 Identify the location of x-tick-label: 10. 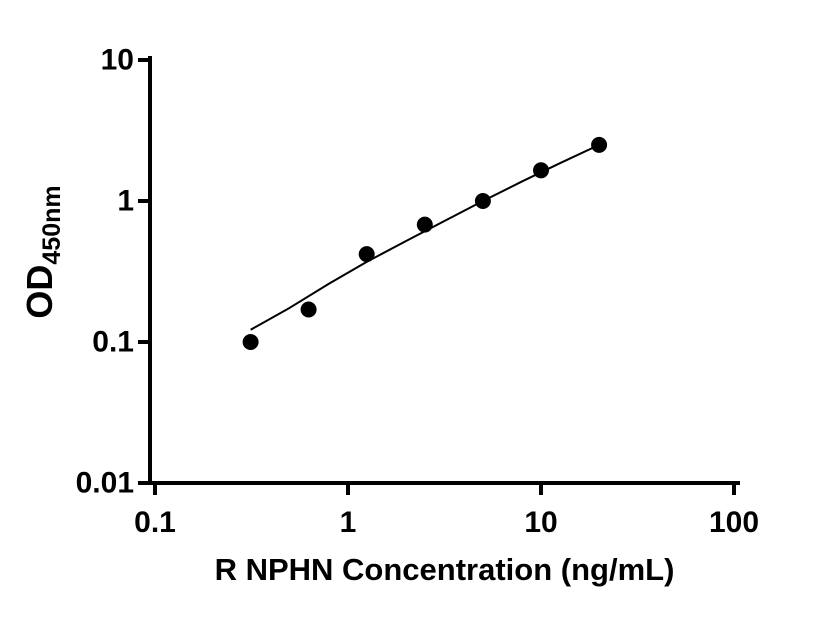
(540, 522).